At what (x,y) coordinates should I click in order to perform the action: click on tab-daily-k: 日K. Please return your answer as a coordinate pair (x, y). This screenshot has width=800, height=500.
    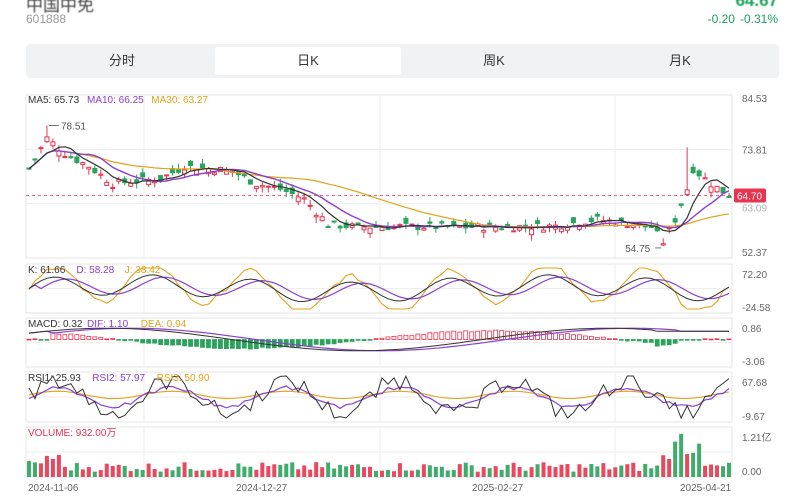
    Looking at the image, I should click on (308, 61).